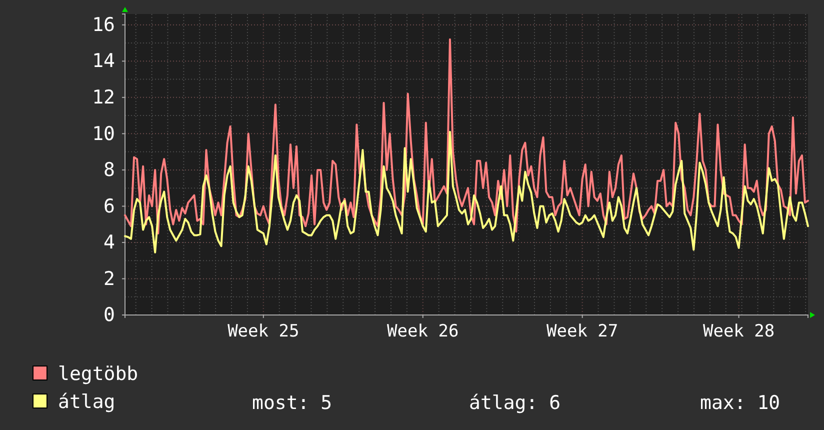  Describe the element at coordinates (103, 25) in the screenshot. I see `y-tick-label: 16` at that location.